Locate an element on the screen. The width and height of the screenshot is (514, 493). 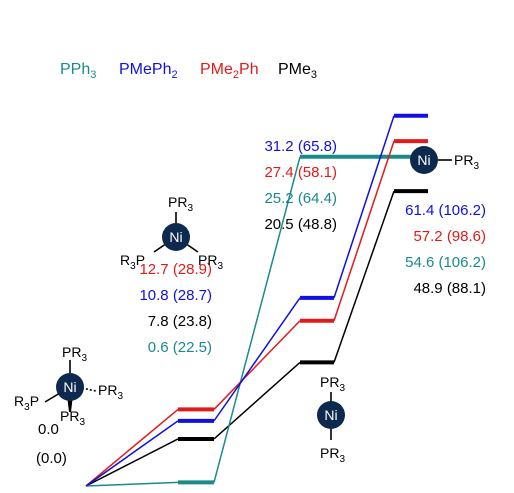
legend-pme3-base: PMe is located at coordinates (294, 69).